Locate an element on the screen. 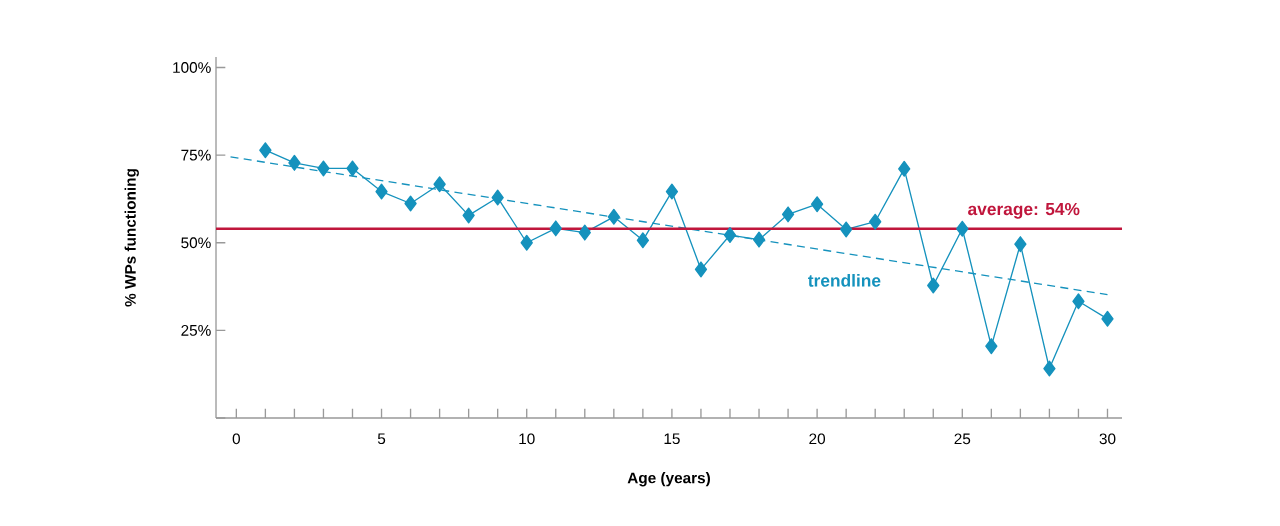 The image size is (1280, 526). x-tick-label: 5 is located at coordinates (381, 439).